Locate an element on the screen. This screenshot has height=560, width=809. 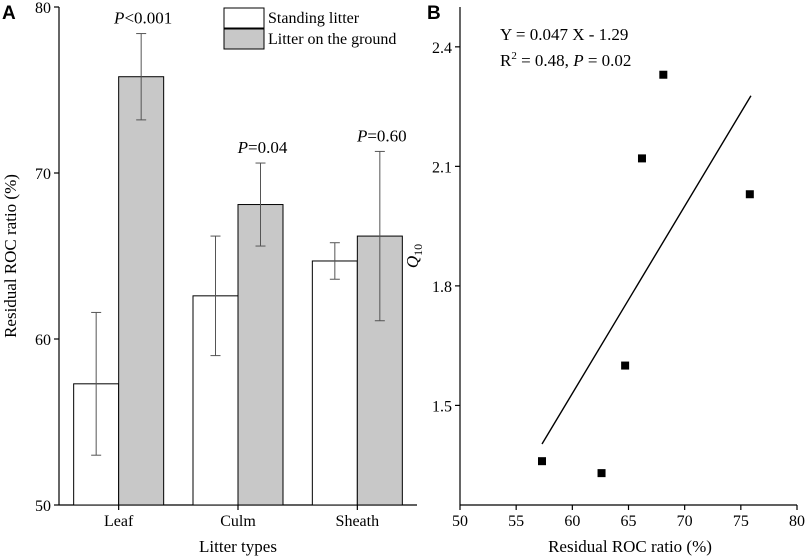
panel-b-x-label: Residual ROC ratio (%) is located at coordinates (630, 546).